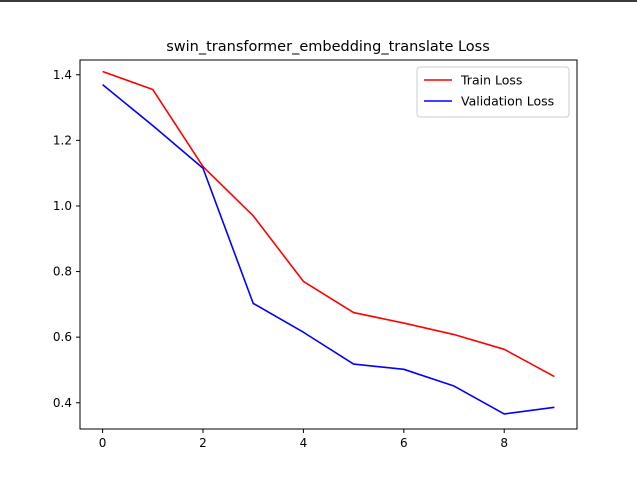 This screenshot has height=479, width=637. Describe the element at coordinates (66, 239) in the screenshot. I see `y-axis: 0.4 0.6 0.8 1.0 1.2 1.4` at that location.